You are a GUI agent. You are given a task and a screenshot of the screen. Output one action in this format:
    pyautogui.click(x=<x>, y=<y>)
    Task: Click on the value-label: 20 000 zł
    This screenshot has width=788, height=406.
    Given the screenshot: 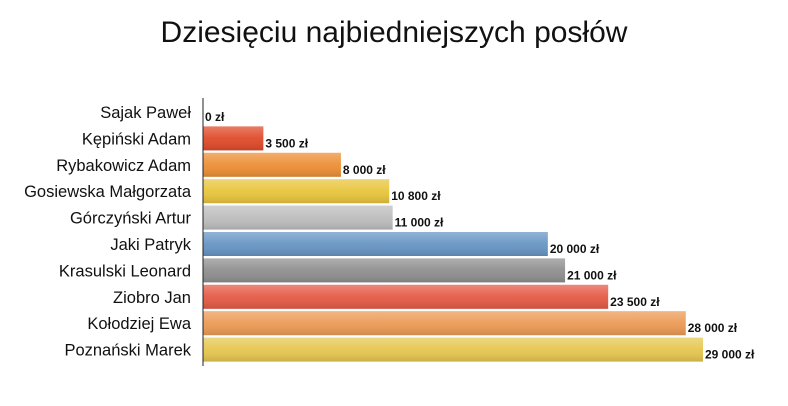 What is the action you would take?
    pyautogui.click(x=575, y=249)
    